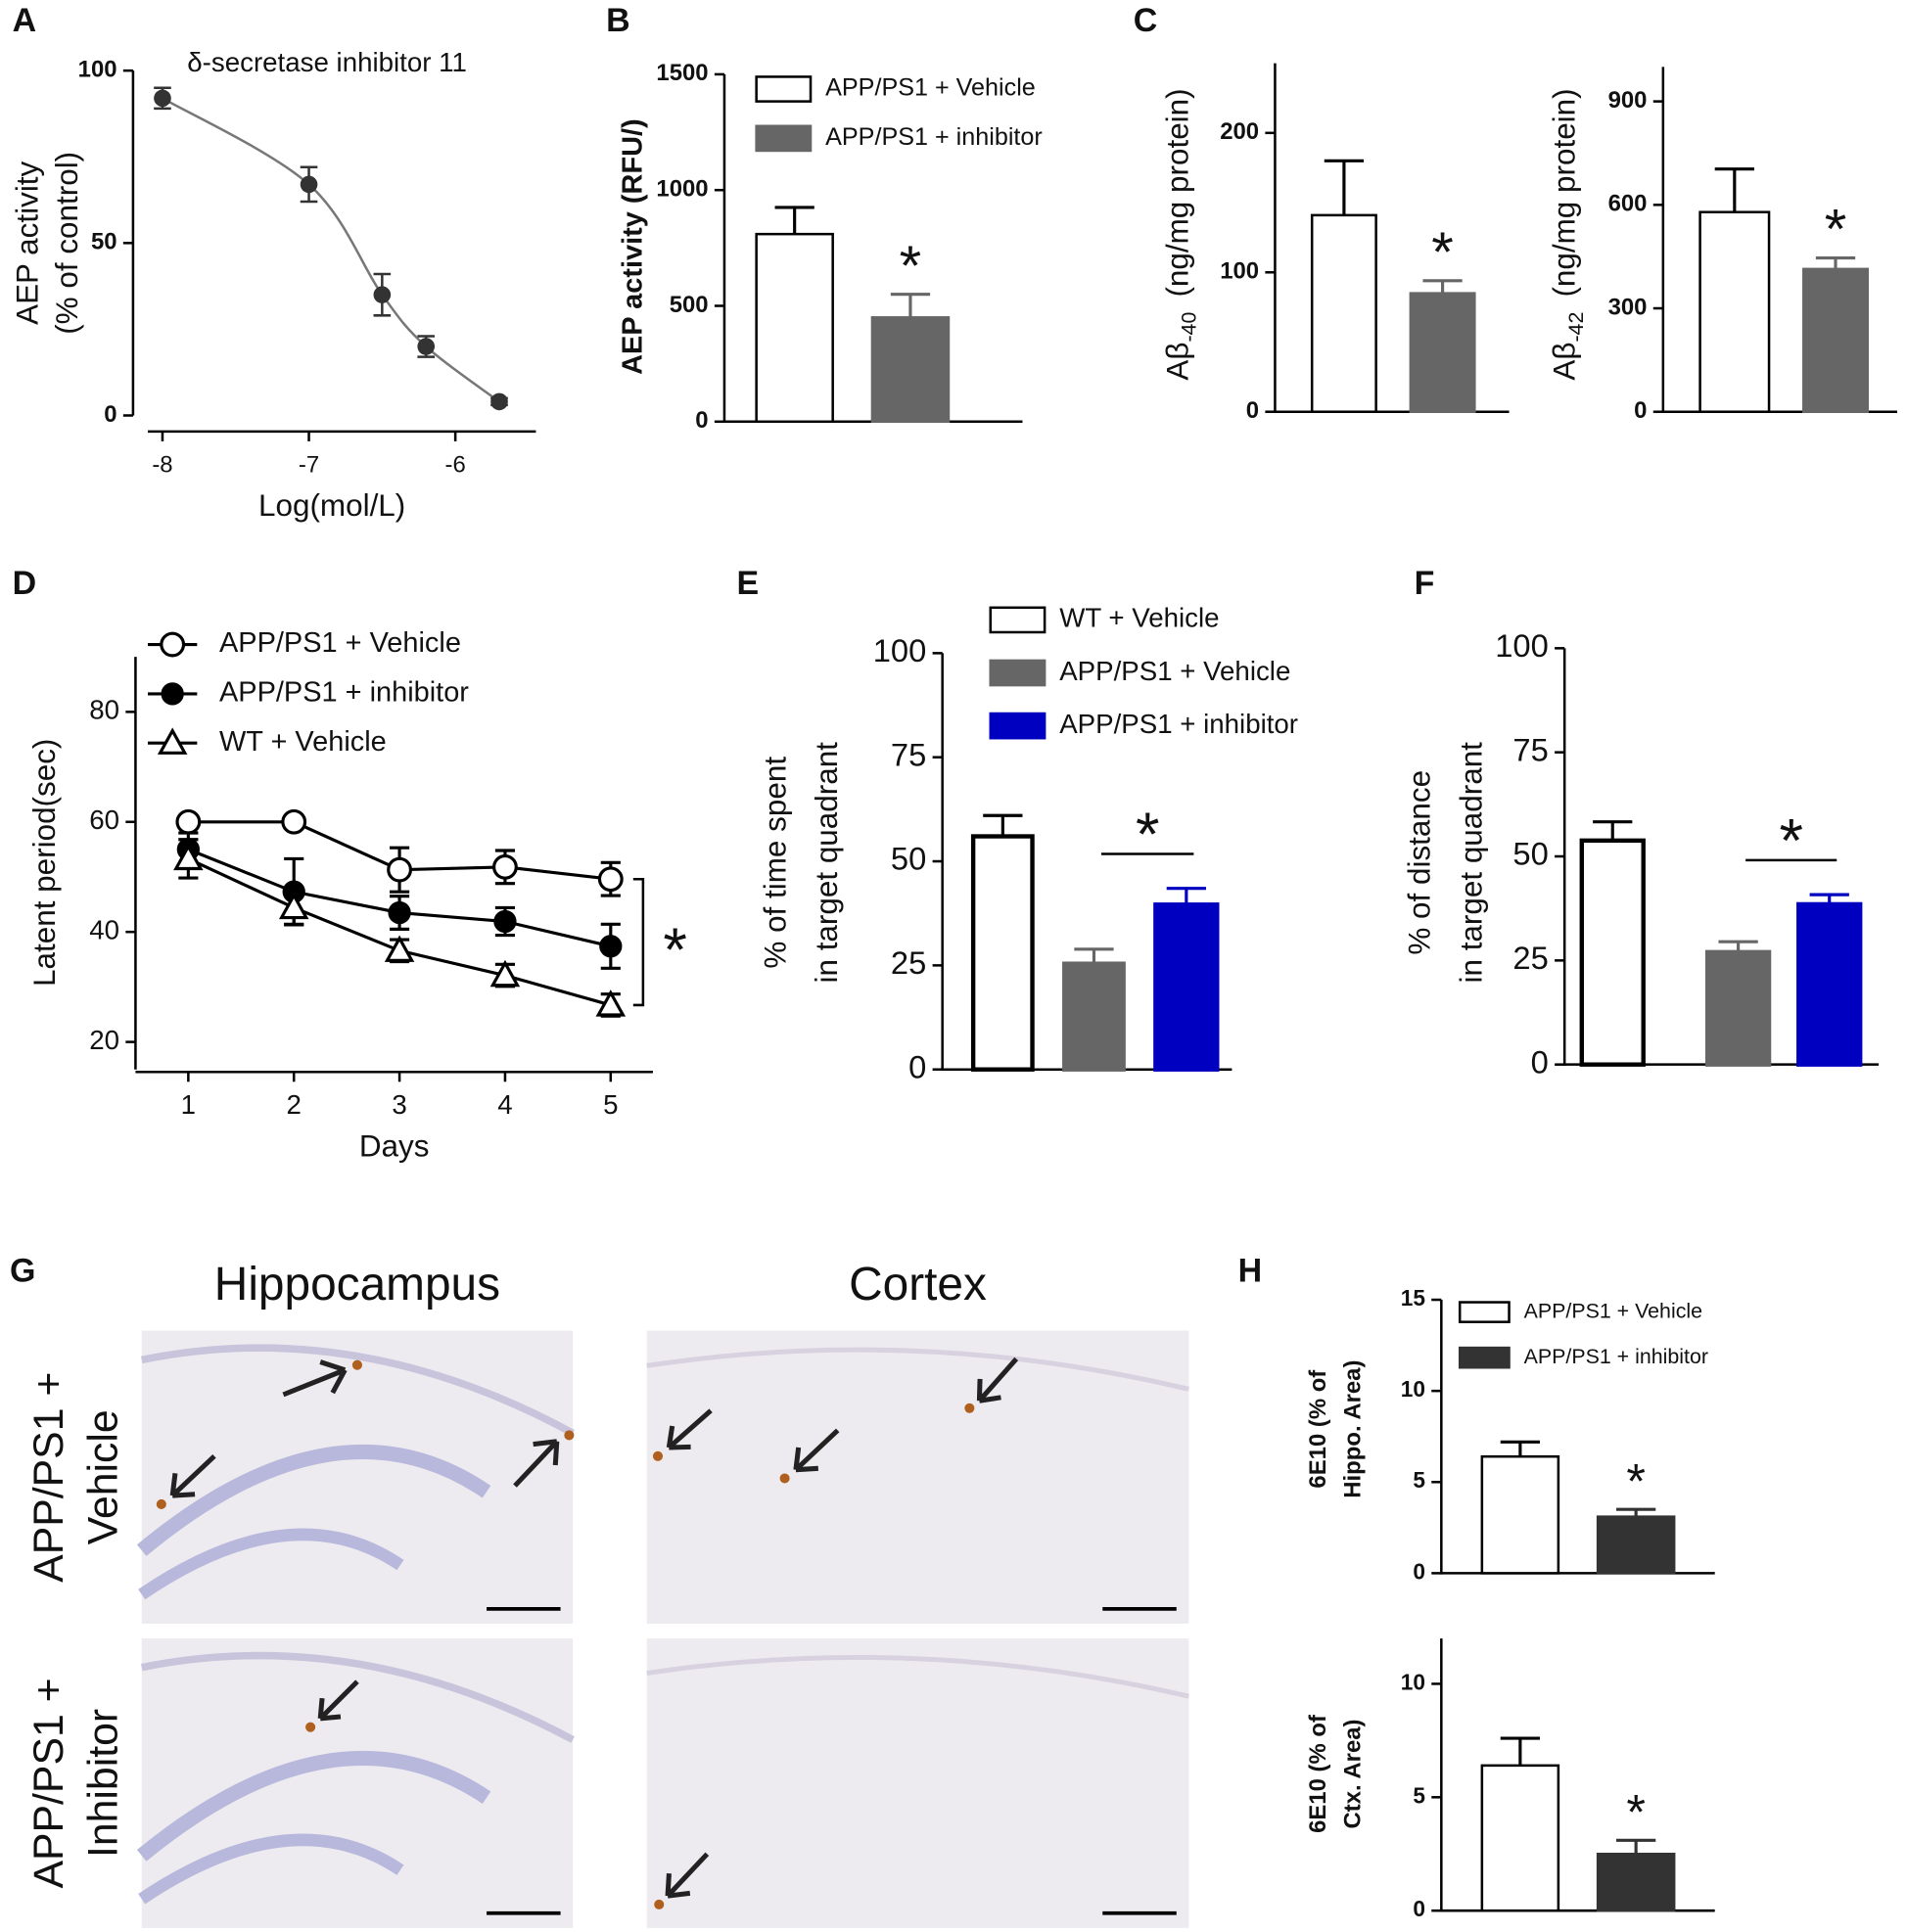 Image resolution: width=1907 pixels, height=1932 pixels. Describe the element at coordinates (28, 243) in the screenshot. I see `y-axis-label: AEP activity` at that location.